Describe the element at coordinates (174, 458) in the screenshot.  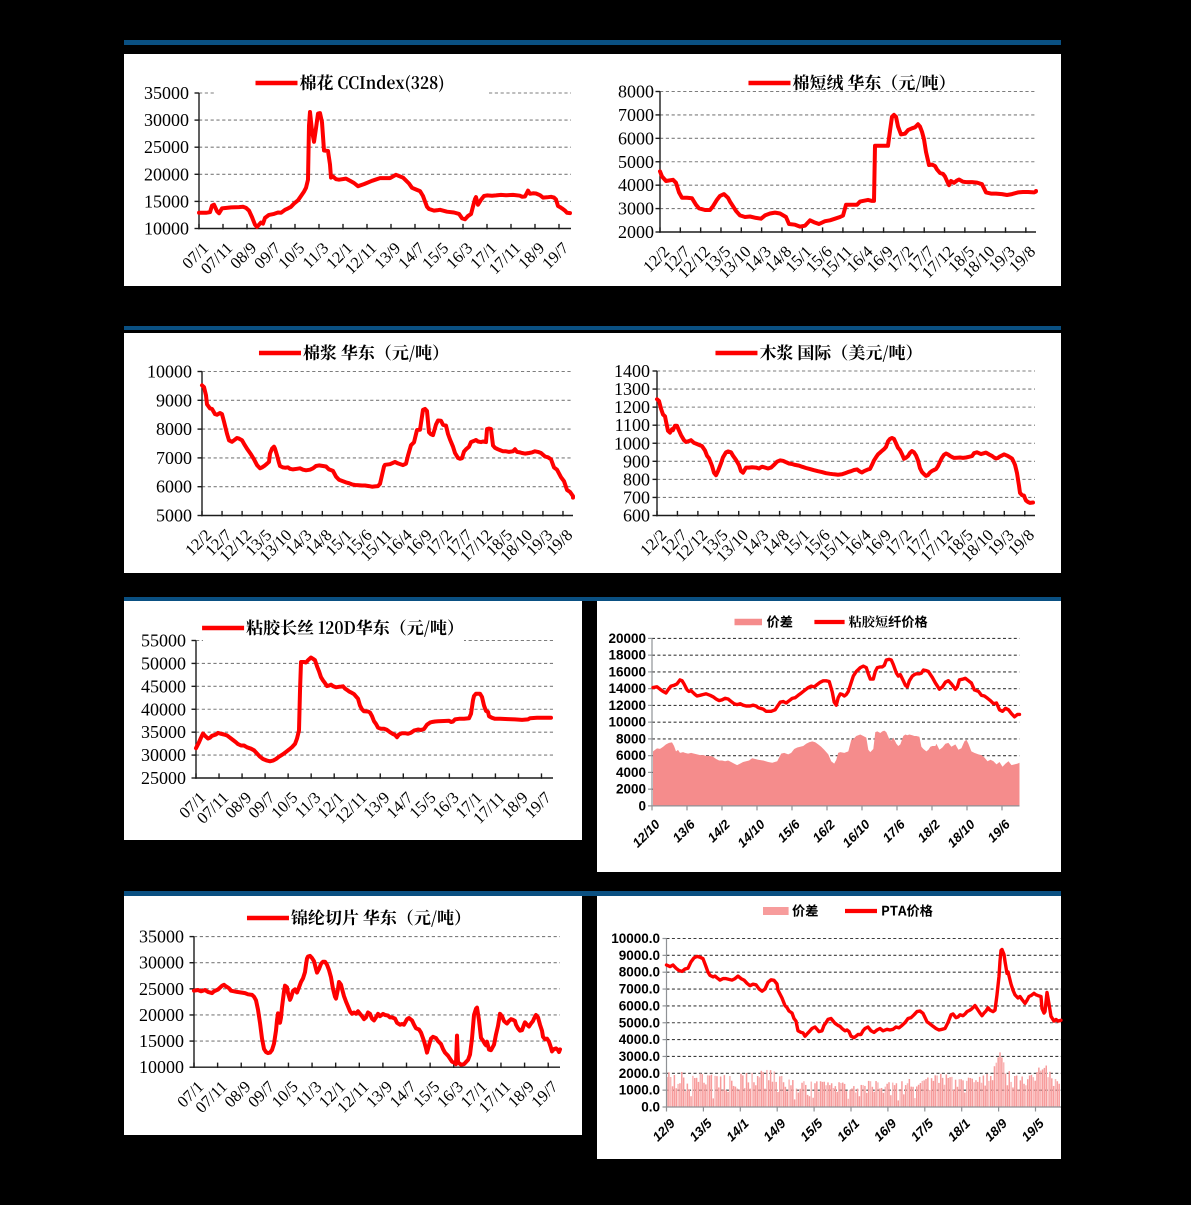
I see `y-tick-label: 7000` at that location.